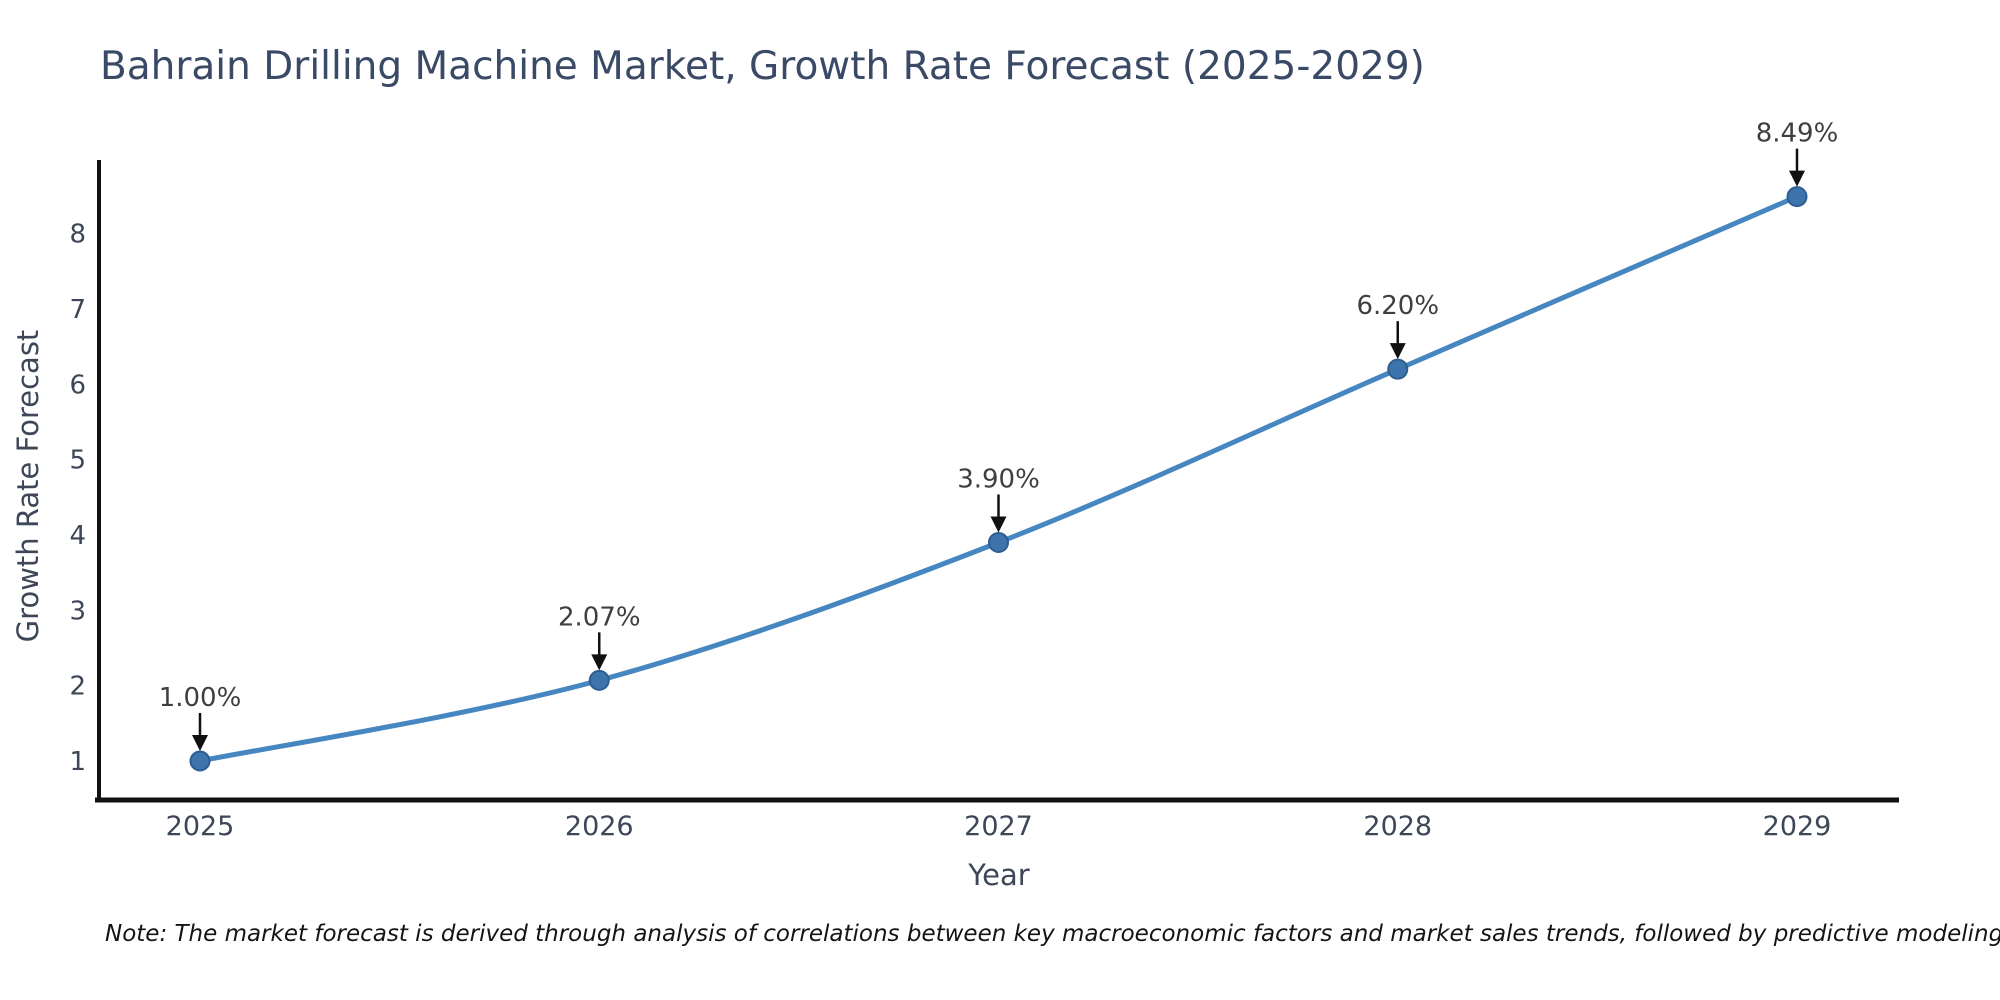 This screenshot has width=2000, height=1000. I want to click on x-tick-label: 2025, so click(200, 826).